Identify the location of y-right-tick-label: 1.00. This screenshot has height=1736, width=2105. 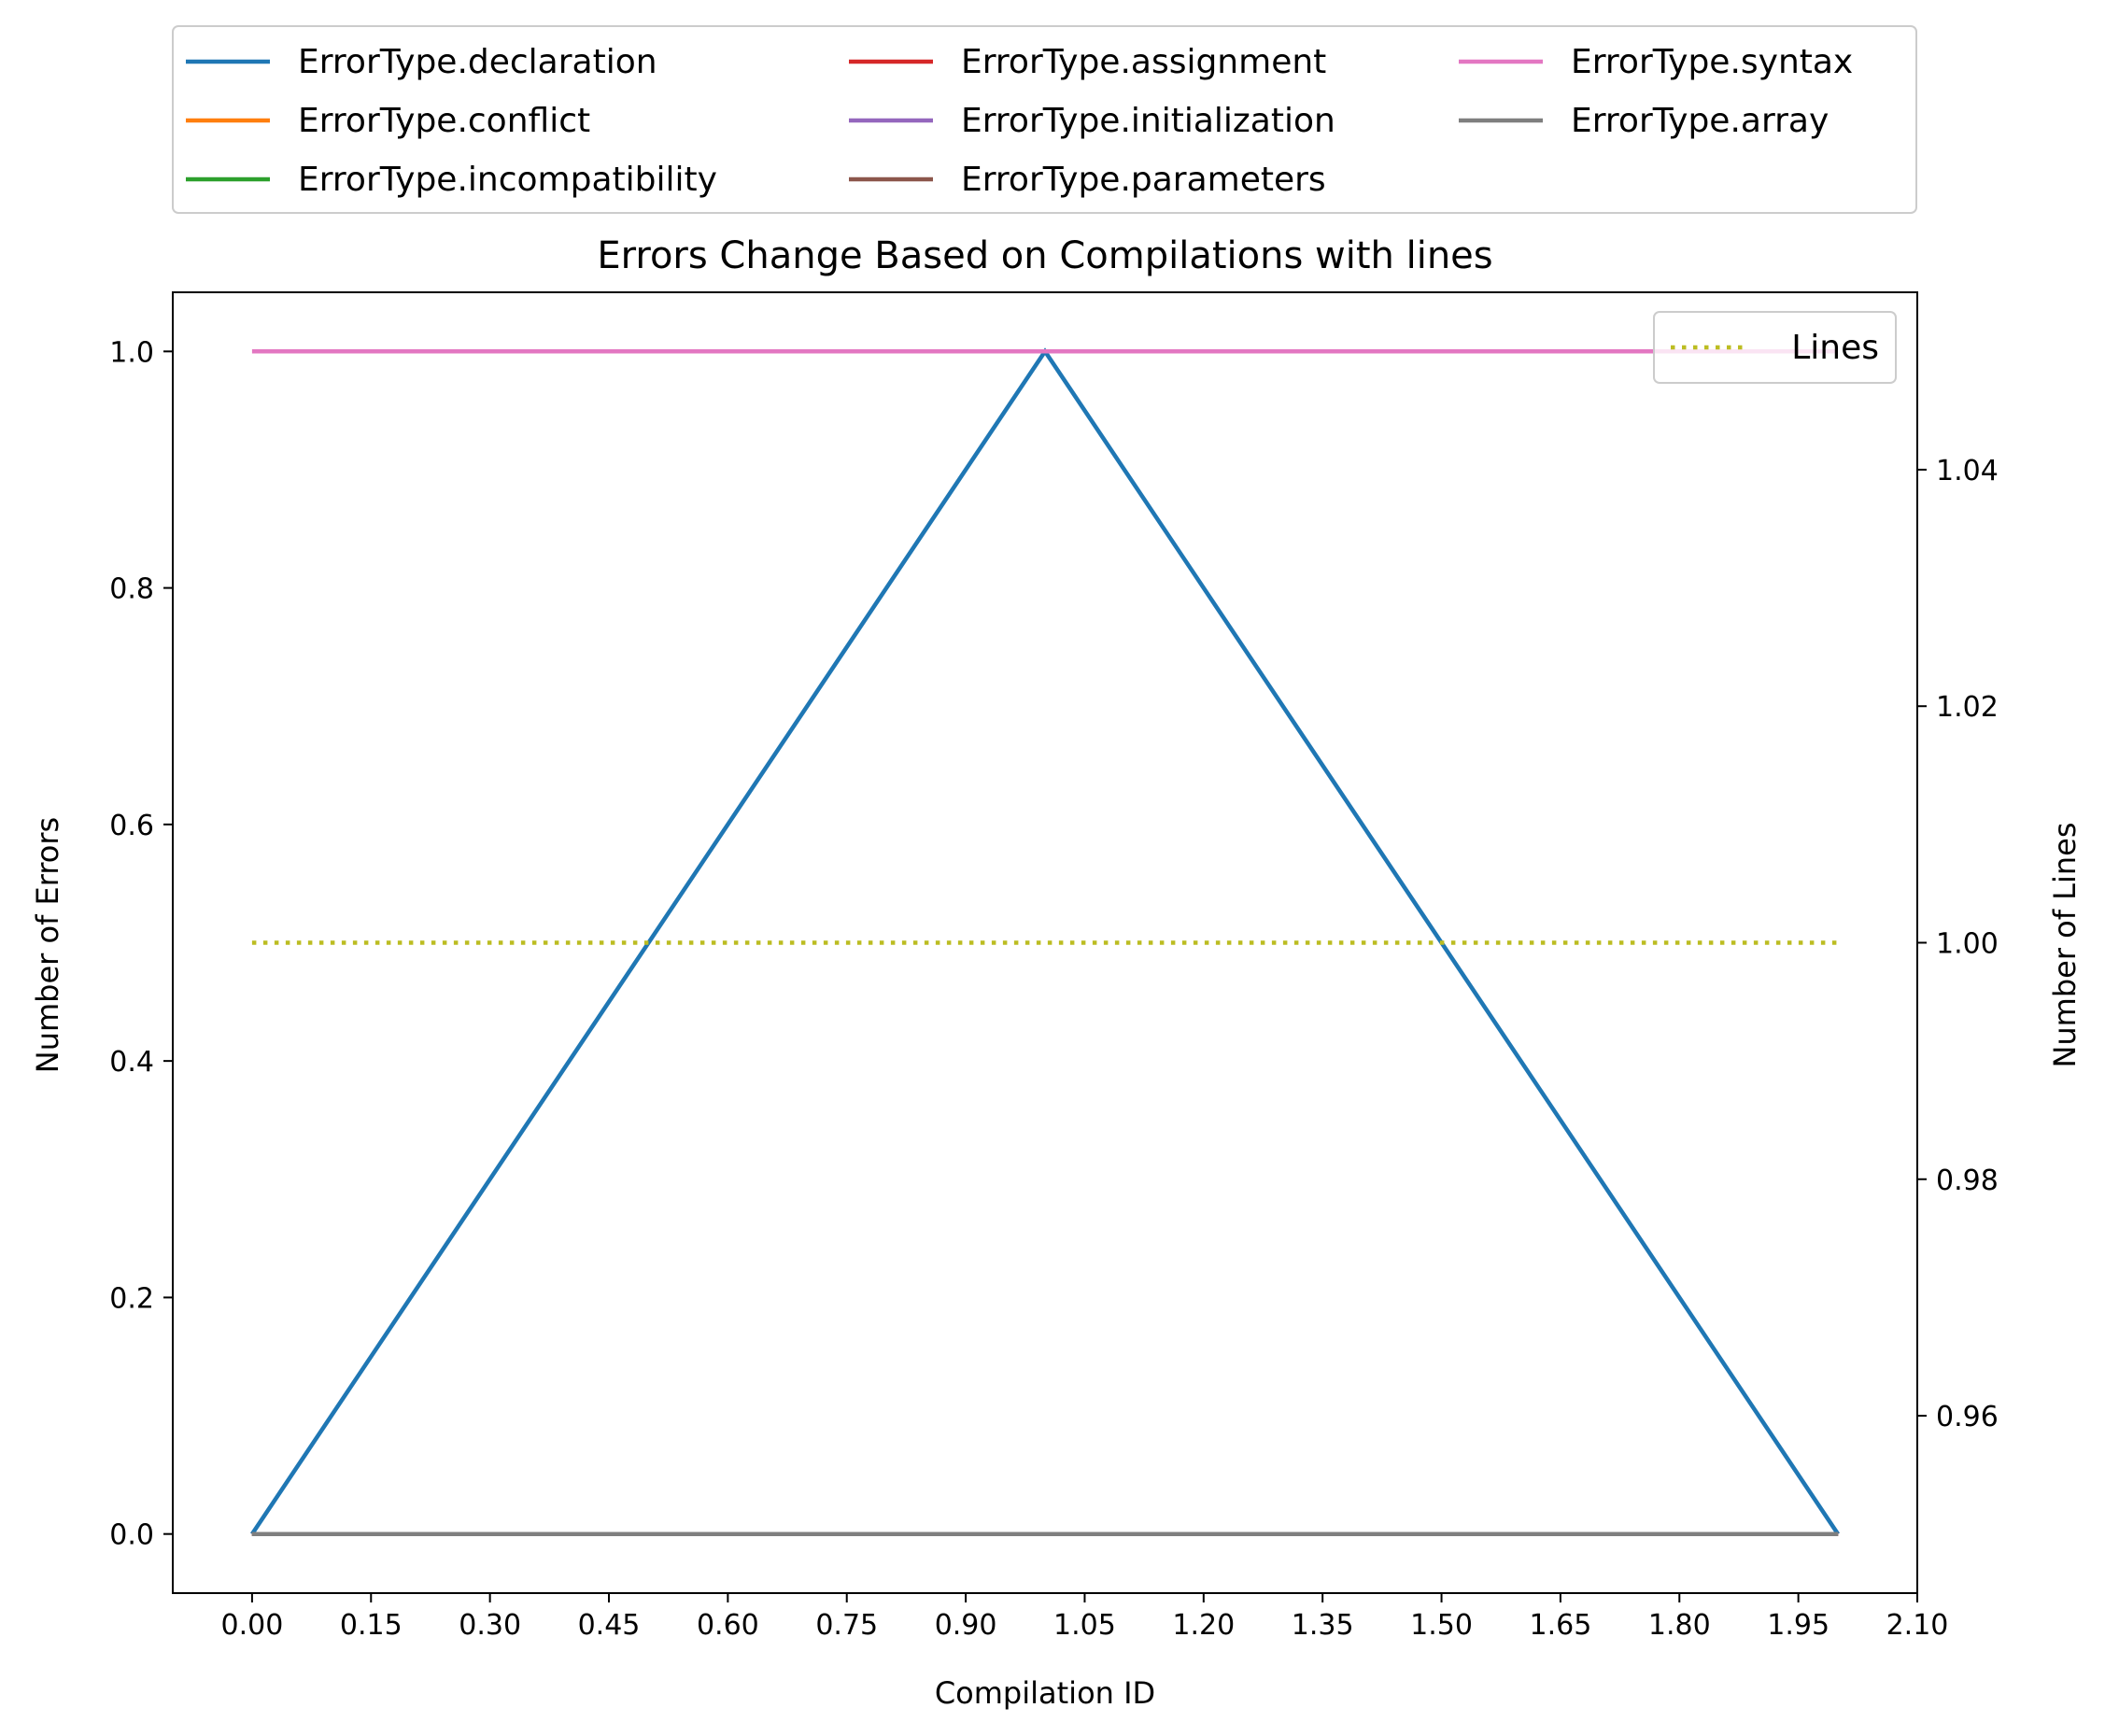
(1967, 944).